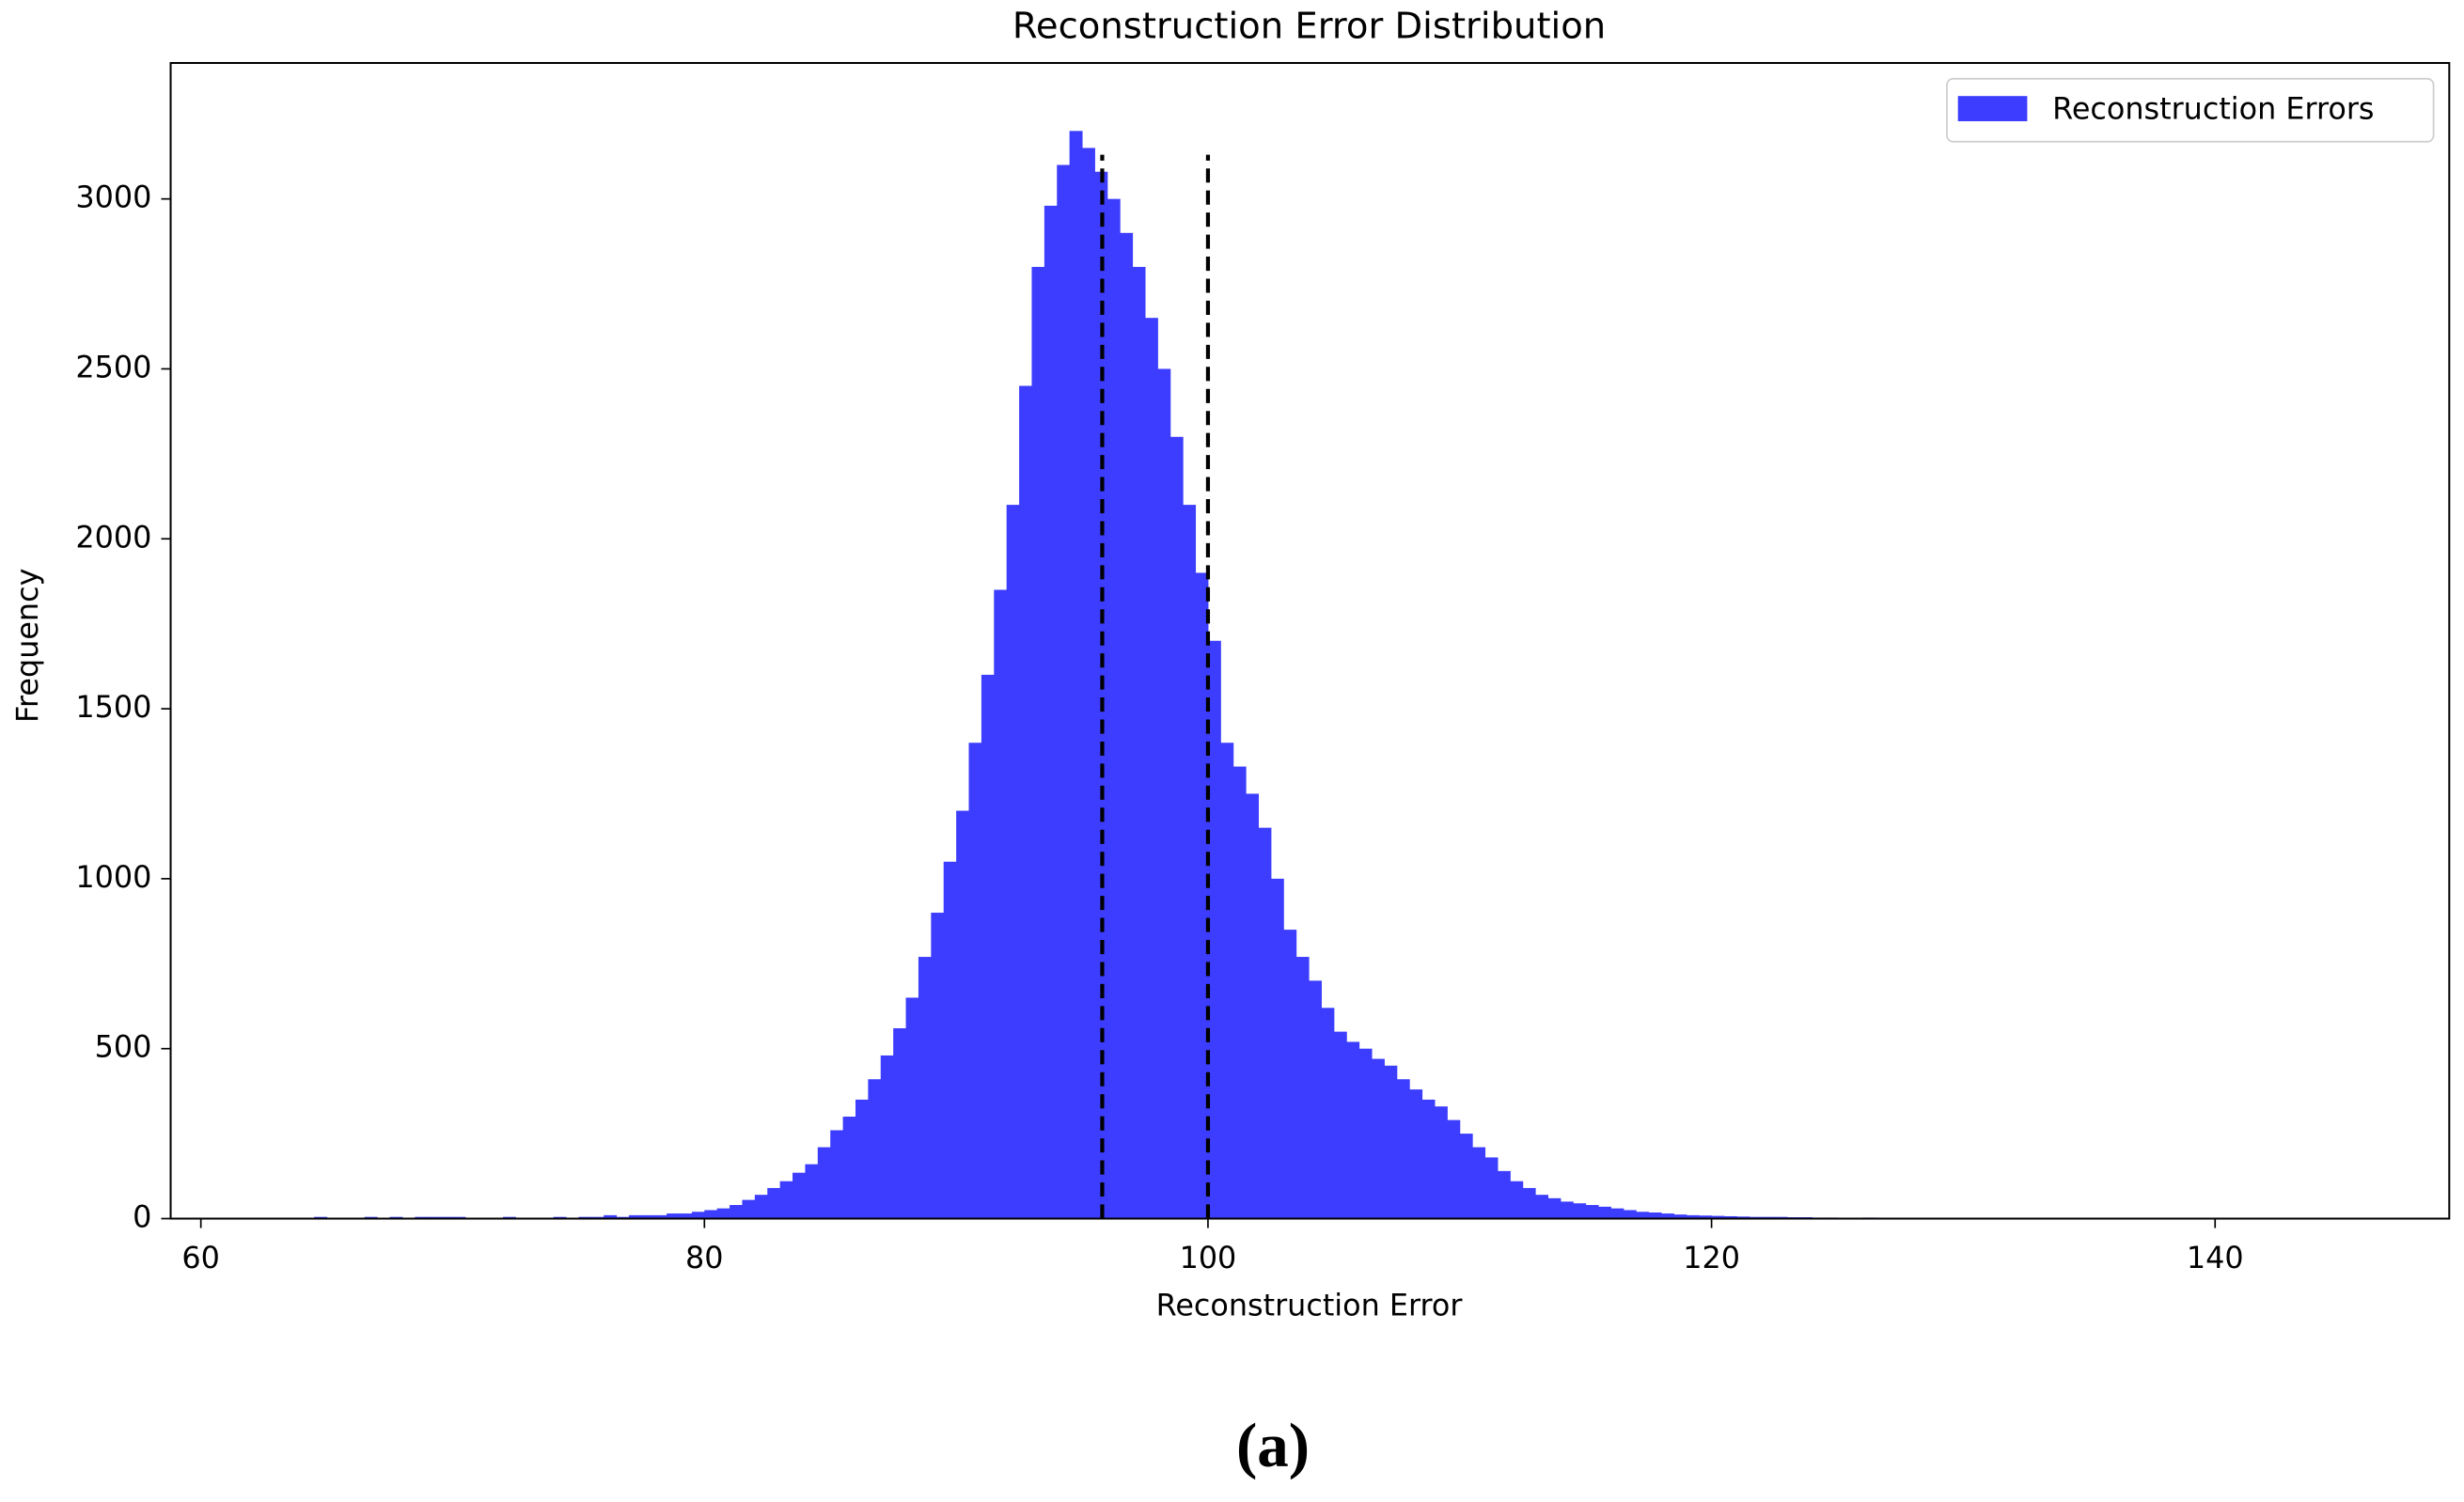 This screenshot has width=2464, height=1502. I want to click on legend-box, so click(2190, 110).